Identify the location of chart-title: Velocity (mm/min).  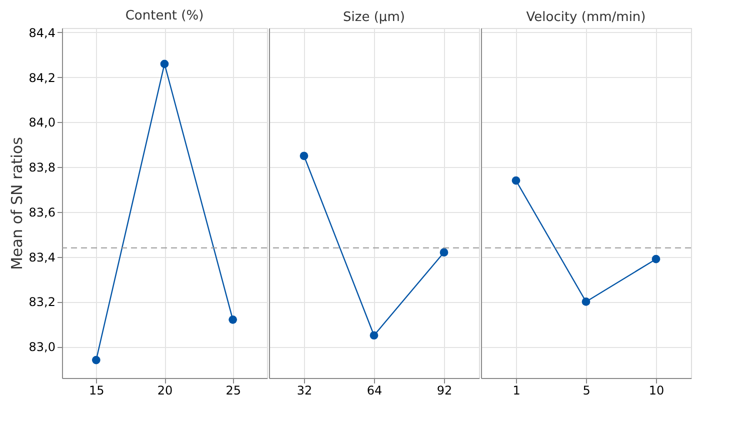
(586, 17).